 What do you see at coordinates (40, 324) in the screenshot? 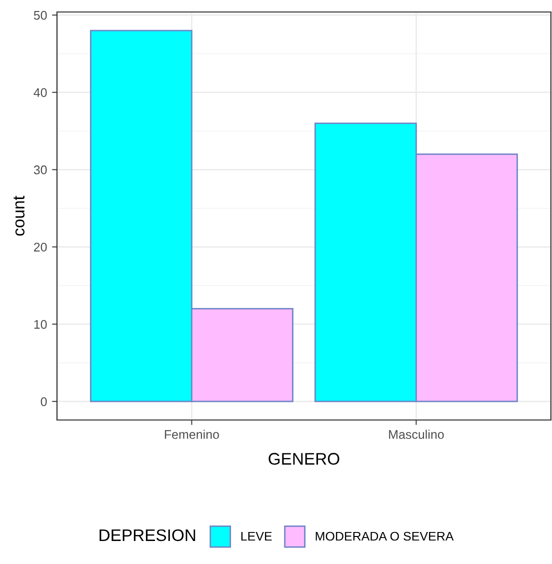
I see `y-tick-label: 10` at bounding box center [40, 324].